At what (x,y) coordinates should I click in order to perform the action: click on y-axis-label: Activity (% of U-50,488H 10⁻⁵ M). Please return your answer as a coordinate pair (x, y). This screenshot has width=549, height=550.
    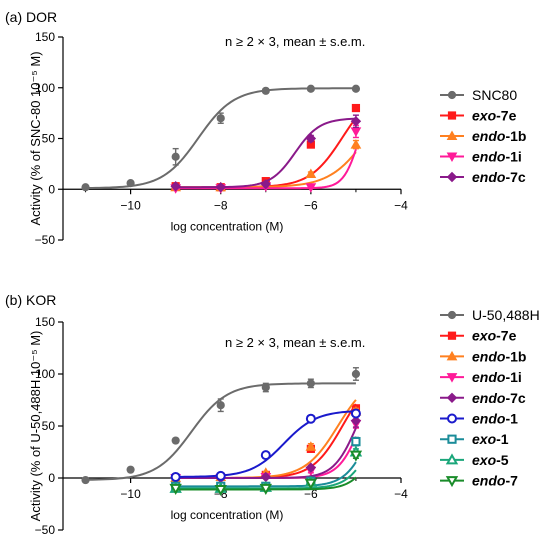
    Looking at the image, I should click on (35, 426).